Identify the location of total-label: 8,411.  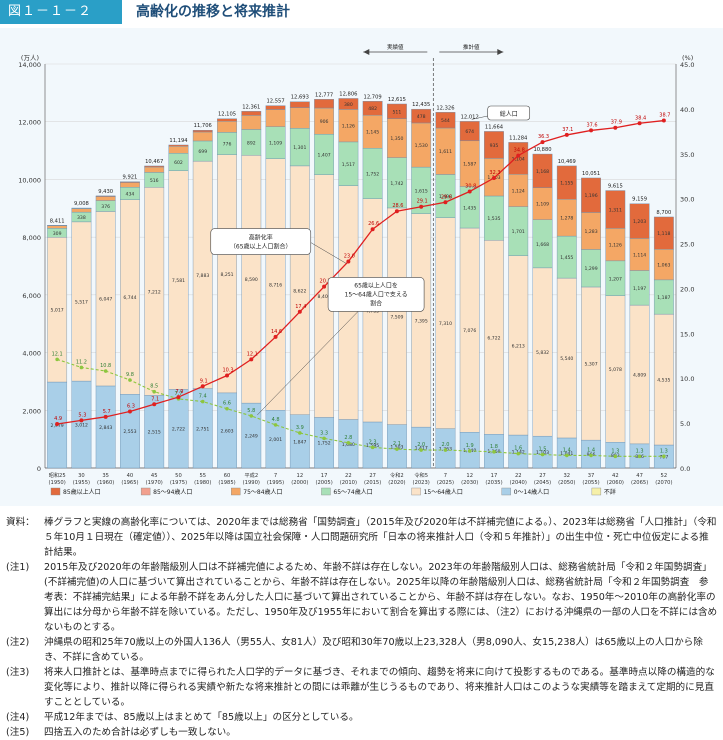
(57, 221).